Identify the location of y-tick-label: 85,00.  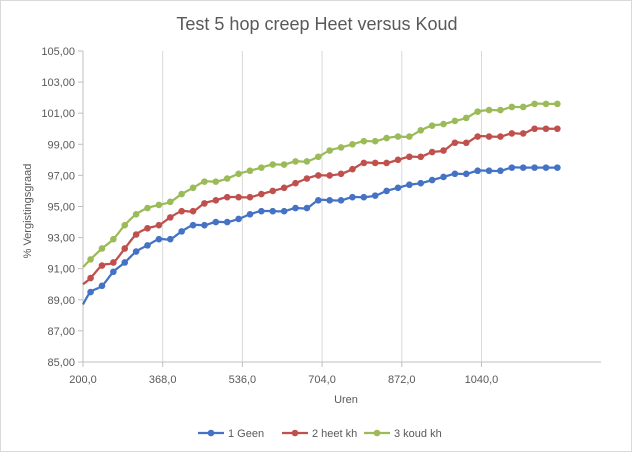
(61, 363).